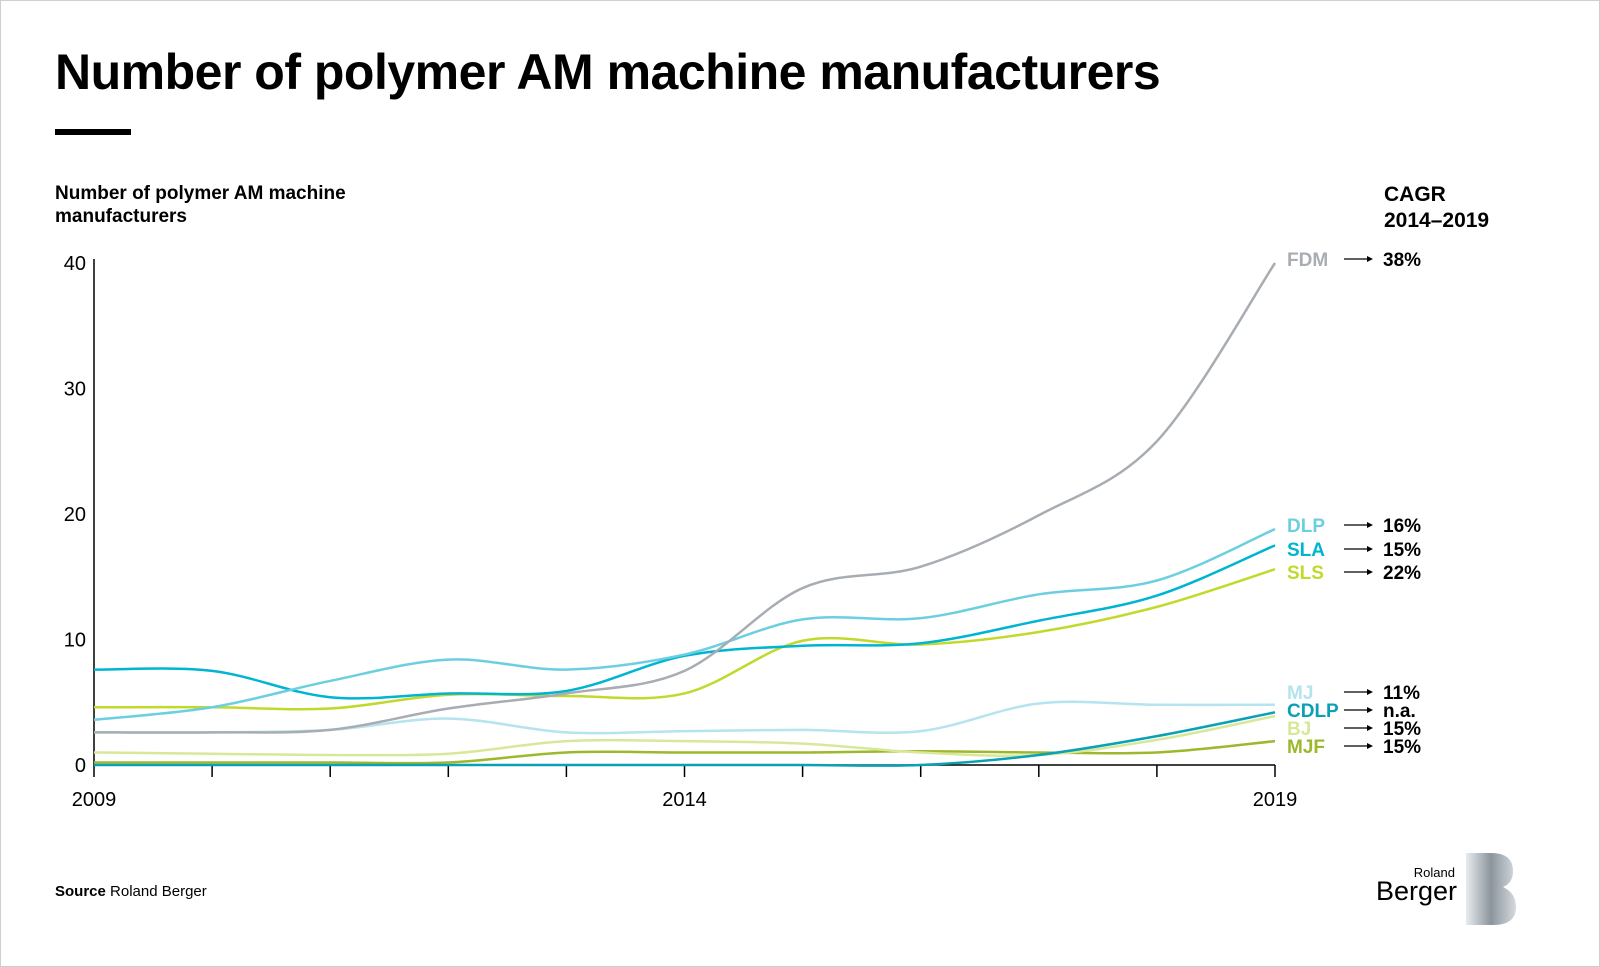 Image resolution: width=1600 pixels, height=967 pixels. I want to click on series-label-fdm: FDM, so click(1307, 260).